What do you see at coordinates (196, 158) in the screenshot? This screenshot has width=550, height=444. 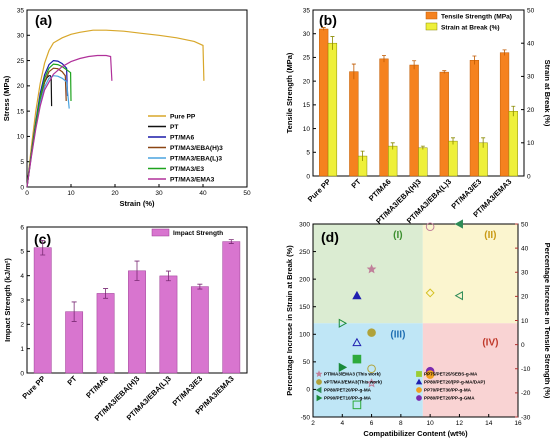 I see `legend-label: PT/MA3/EBA(L)3` at bounding box center [196, 158].